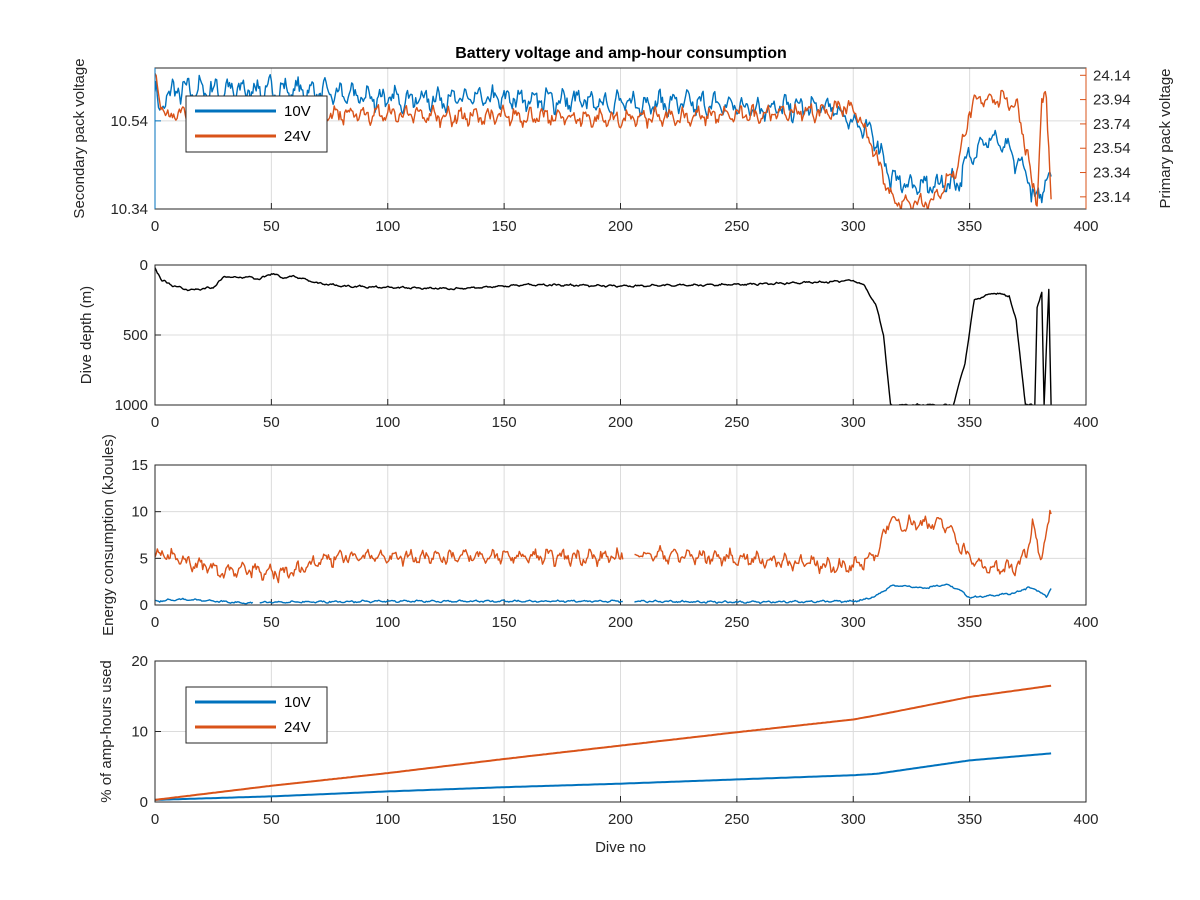 This screenshot has height=900, width=1200. I want to click on y-tick-label: 5, so click(144, 558).